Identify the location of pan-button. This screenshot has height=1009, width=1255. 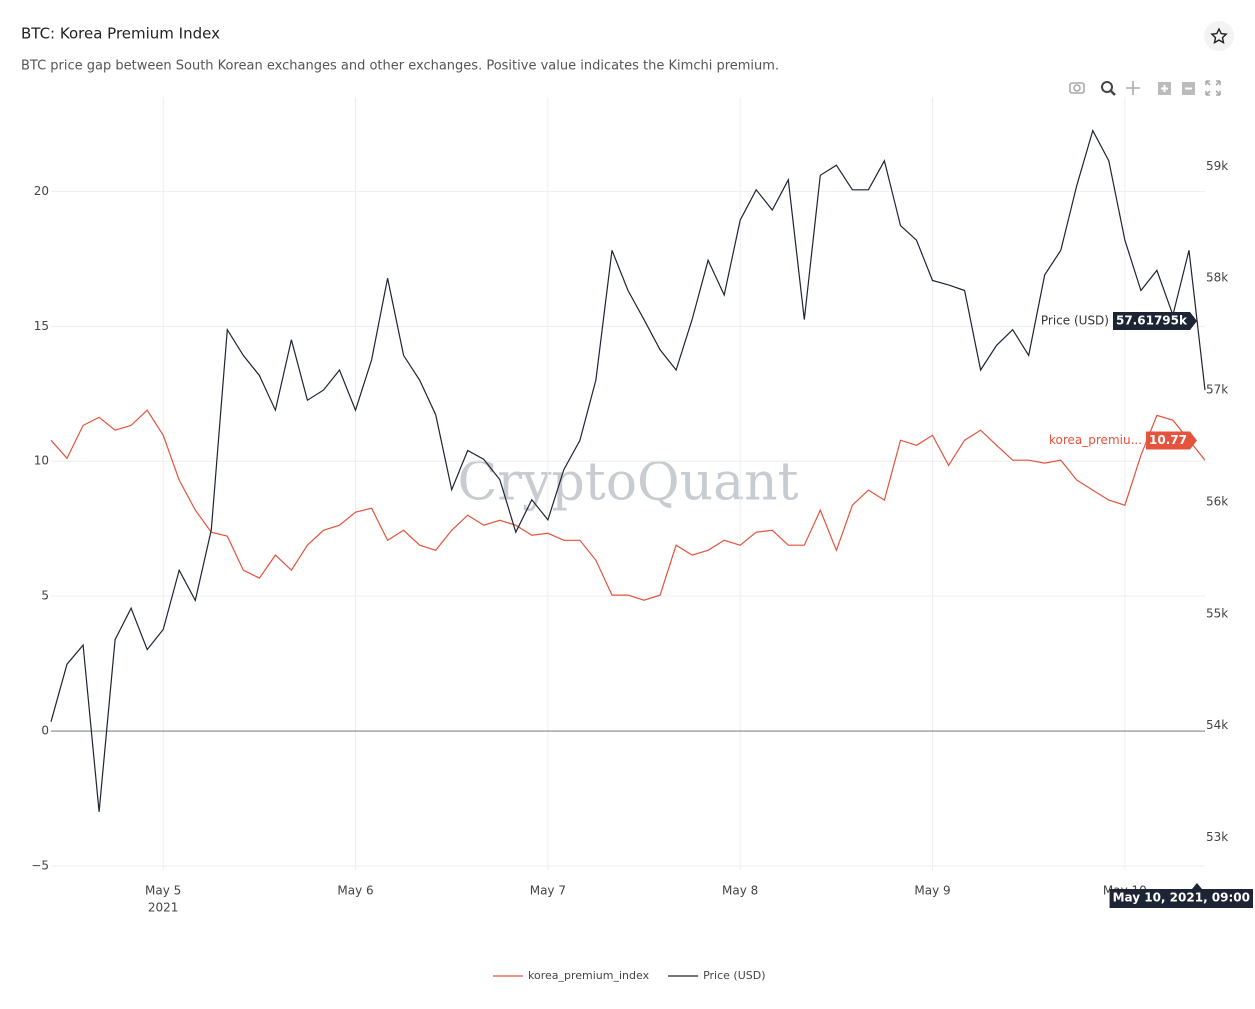
(1133, 88).